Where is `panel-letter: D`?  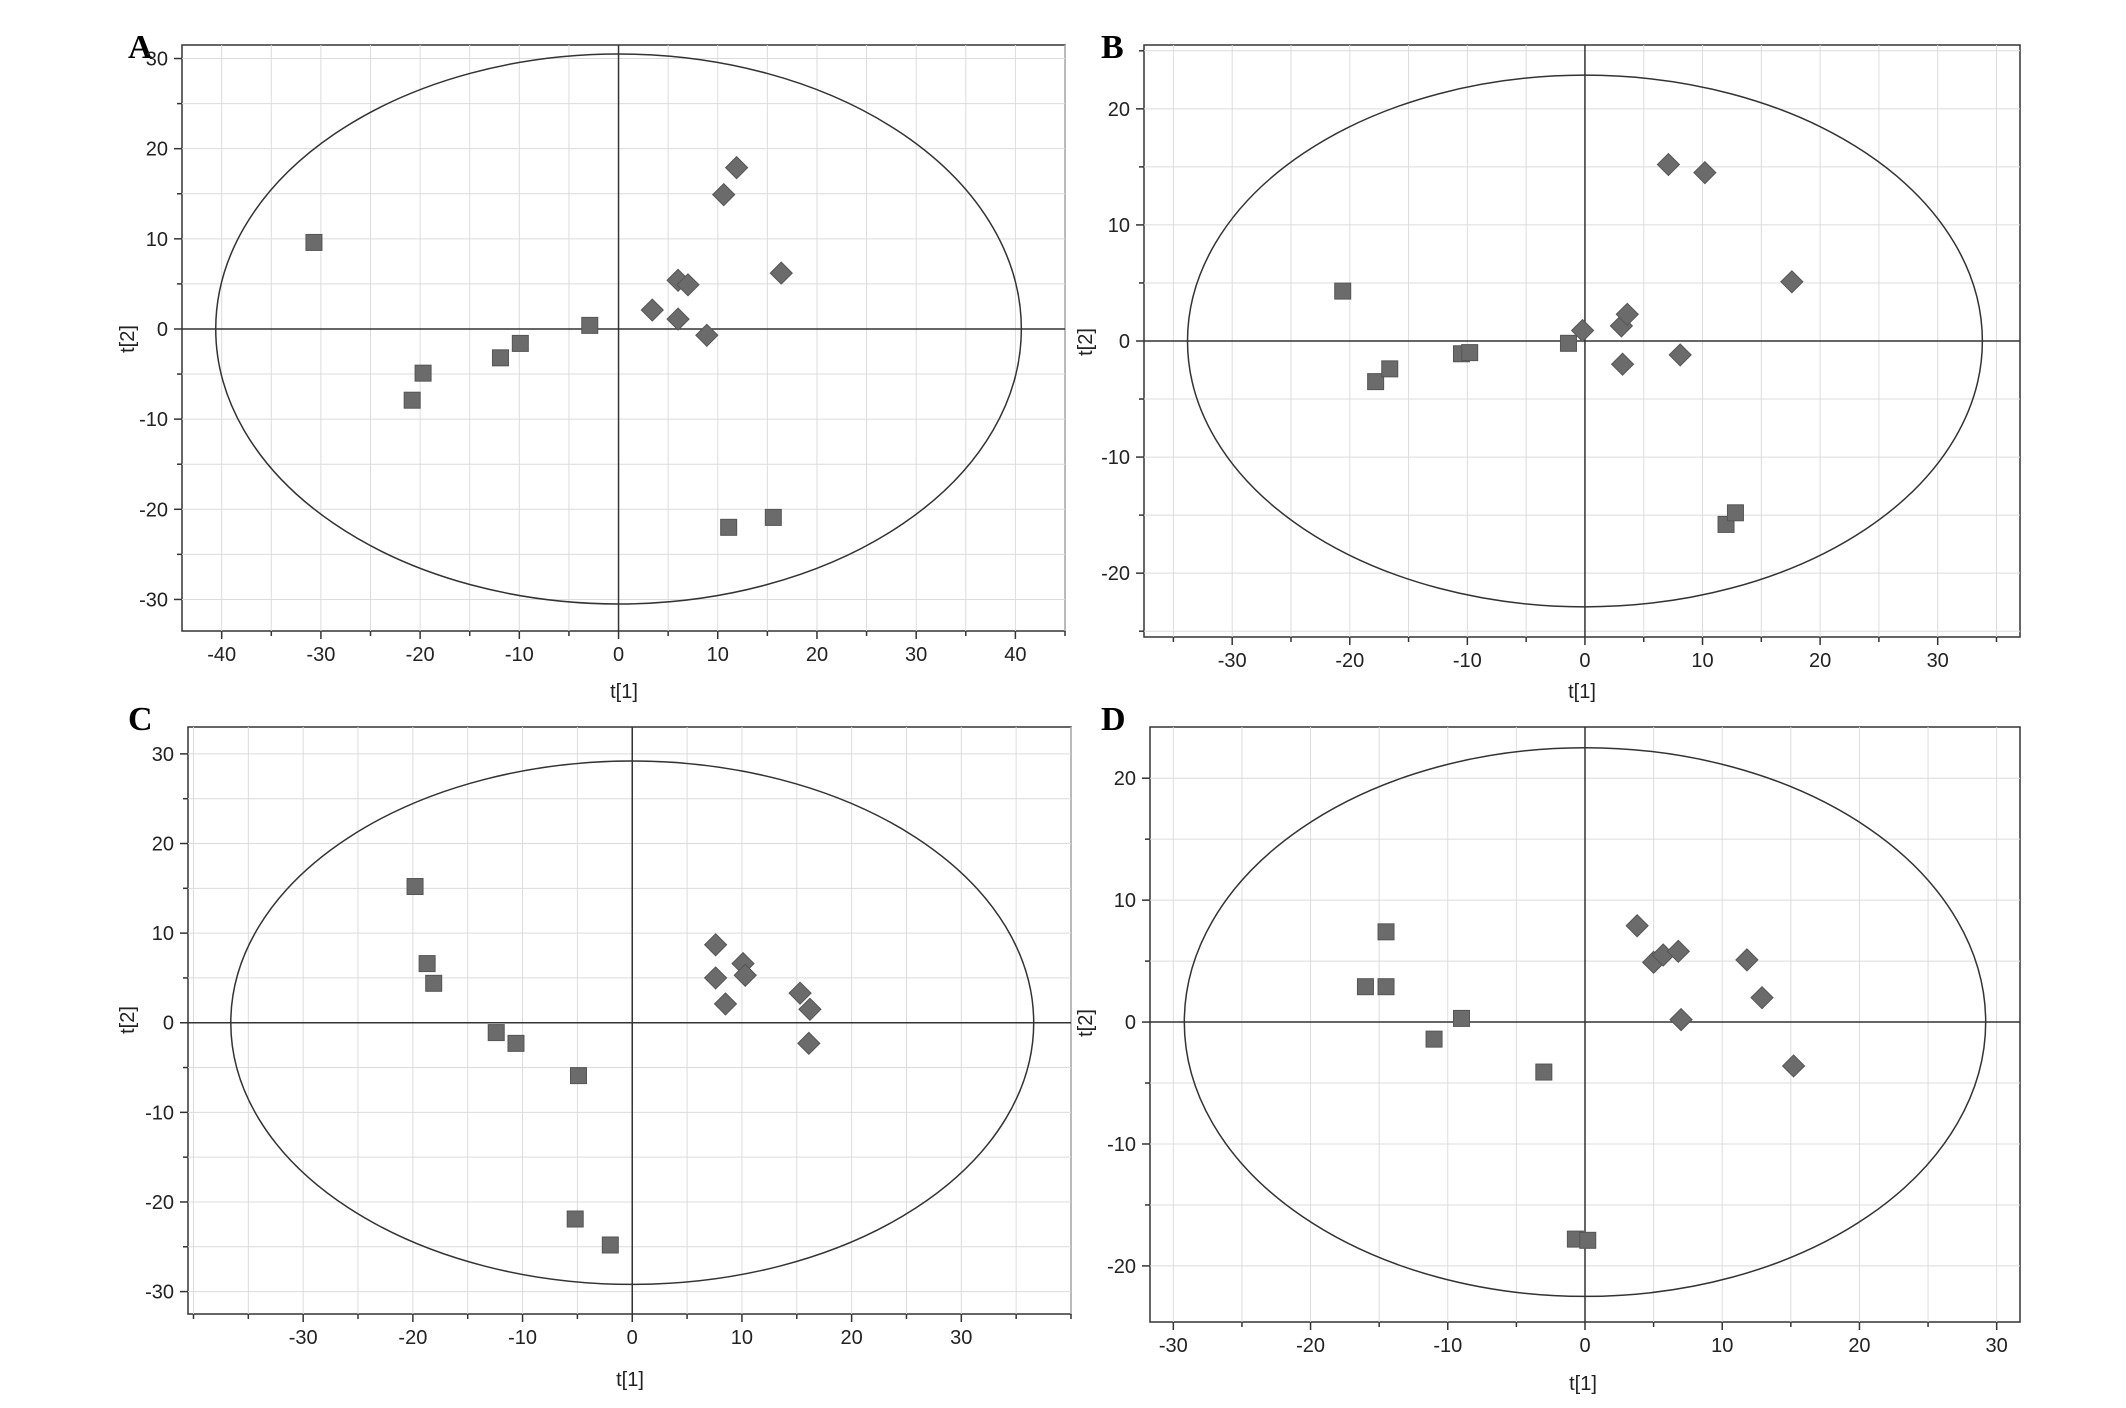
panel-letter: D is located at coordinates (1113, 719).